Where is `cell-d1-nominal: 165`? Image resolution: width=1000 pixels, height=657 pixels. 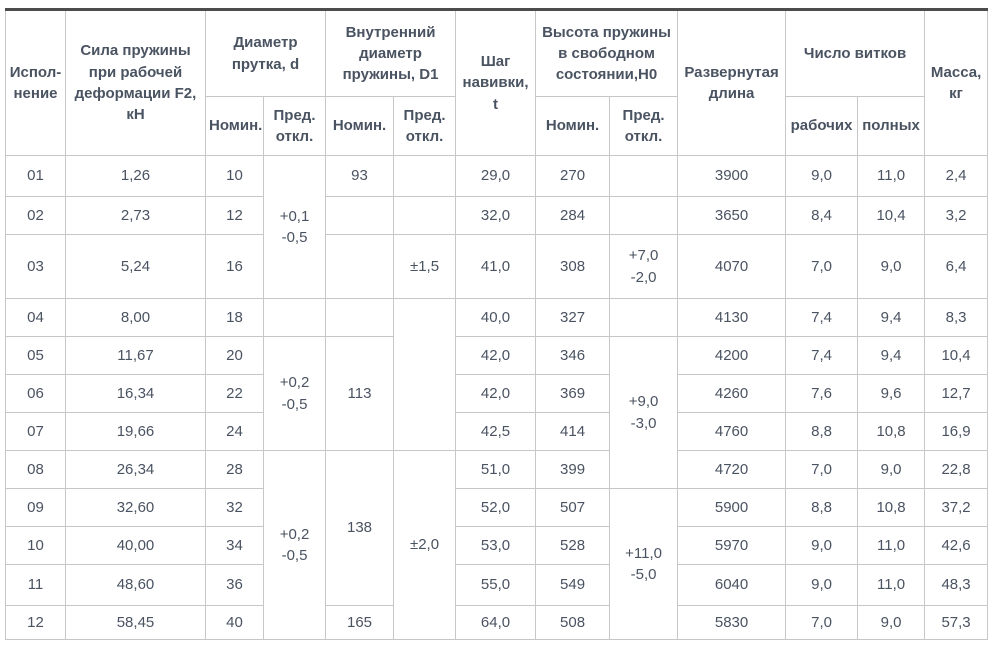
cell-d1-nominal: 165 is located at coordinates (360, 622).